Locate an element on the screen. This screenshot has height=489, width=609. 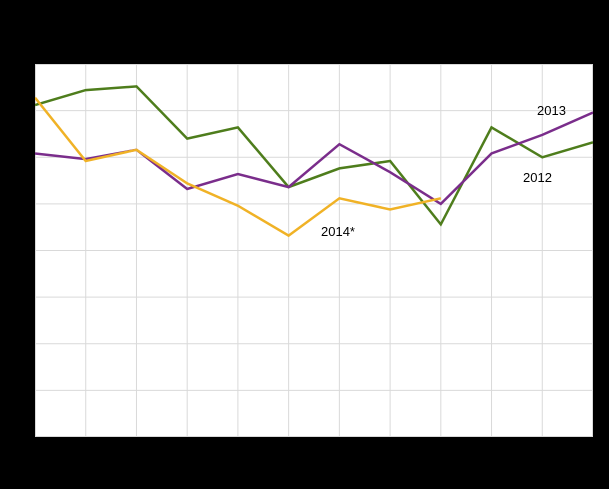
series-label-2013: 2013 is located at coordinates (551, 110).